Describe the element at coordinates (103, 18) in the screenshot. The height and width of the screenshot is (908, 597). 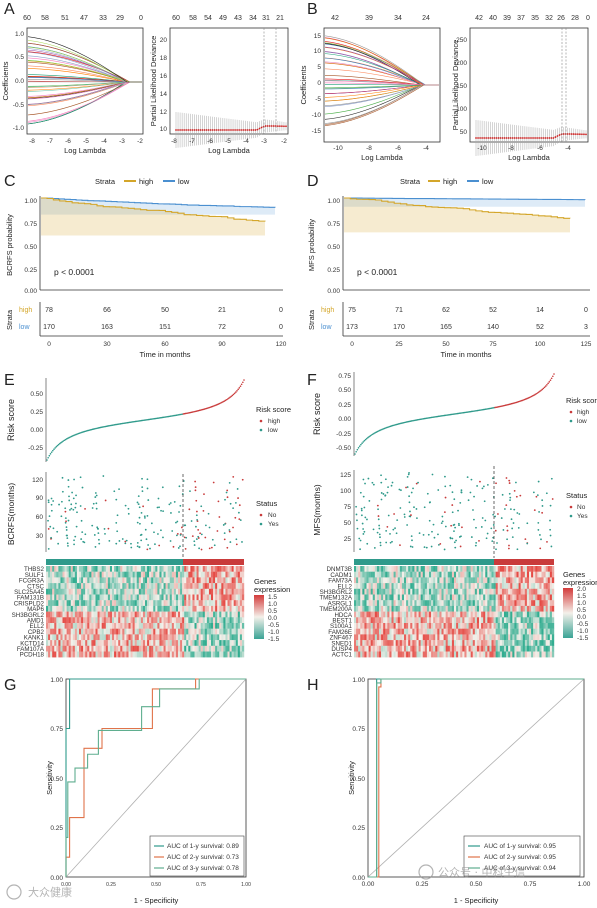
I see `top-tick: 33` at that location.